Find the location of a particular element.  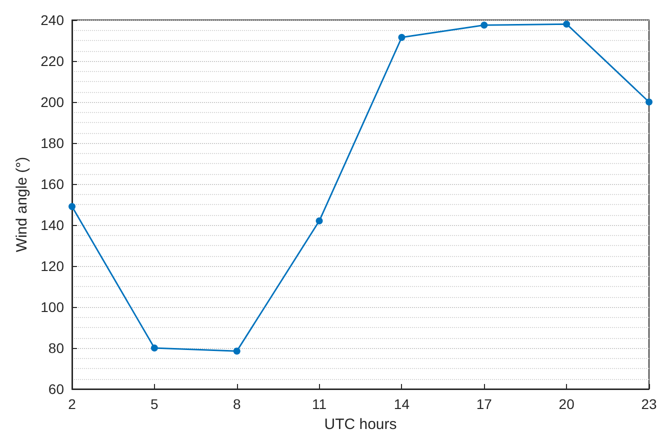

x-tick-label: 8 is located at coordinates (236, 404).